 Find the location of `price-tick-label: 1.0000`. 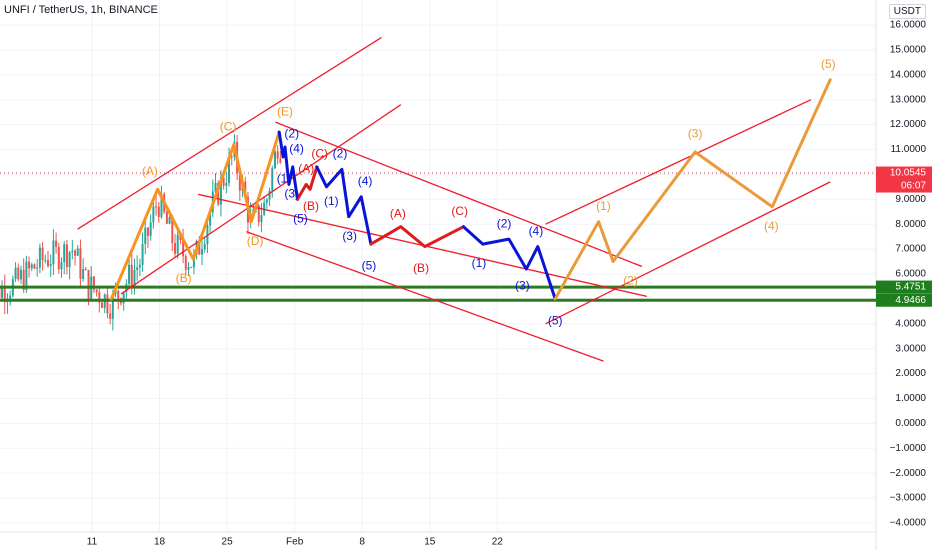

price-tick-label: 1.0000 is located at coordinates (910, 398).